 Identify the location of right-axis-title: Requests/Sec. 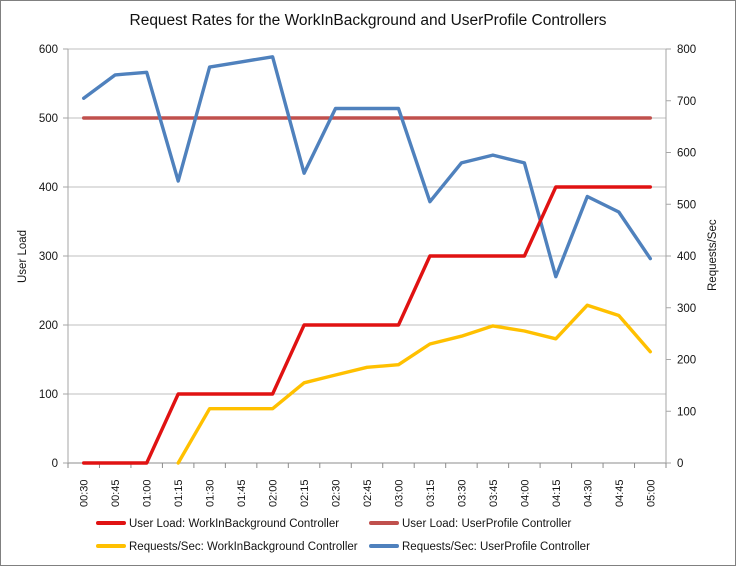
(713, 255).